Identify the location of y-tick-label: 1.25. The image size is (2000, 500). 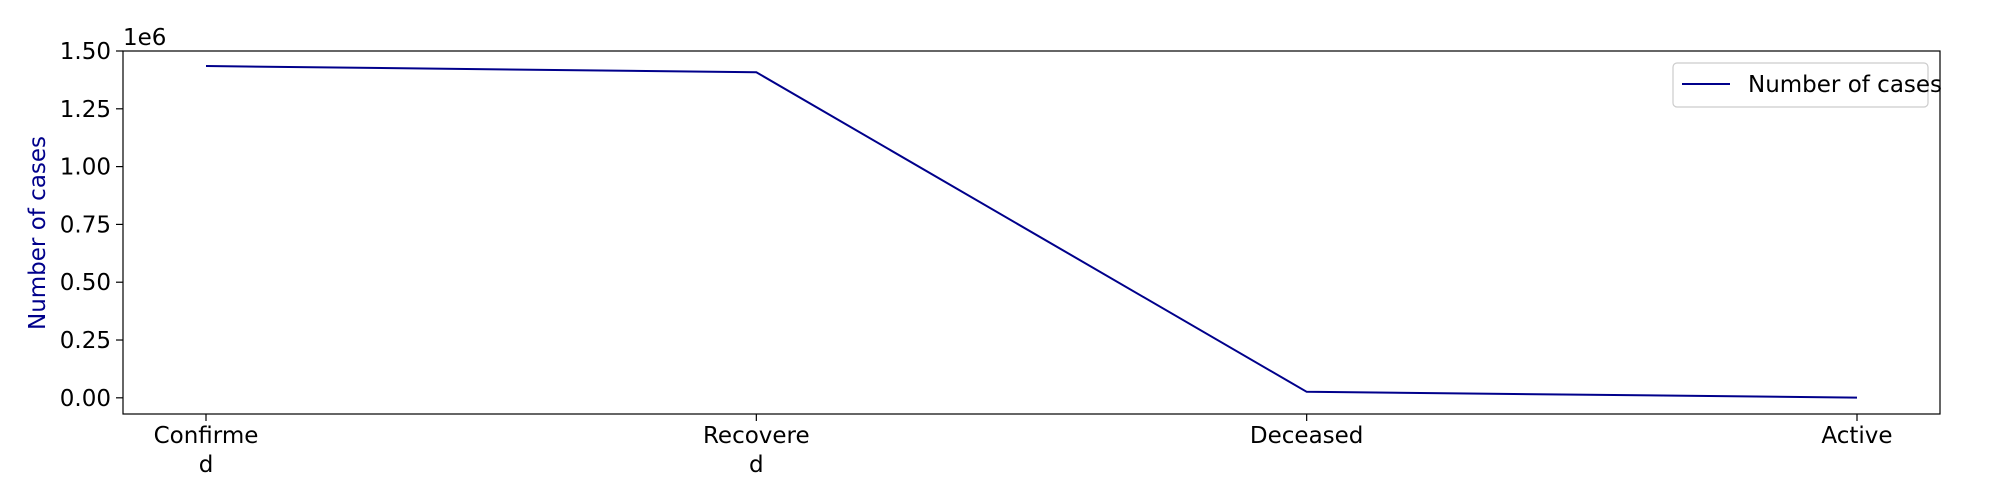
(85, 110).